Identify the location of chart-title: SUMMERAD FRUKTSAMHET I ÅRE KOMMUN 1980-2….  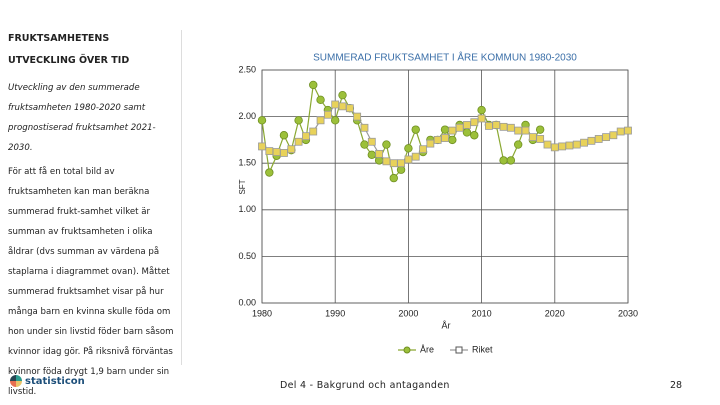
(445, 57).